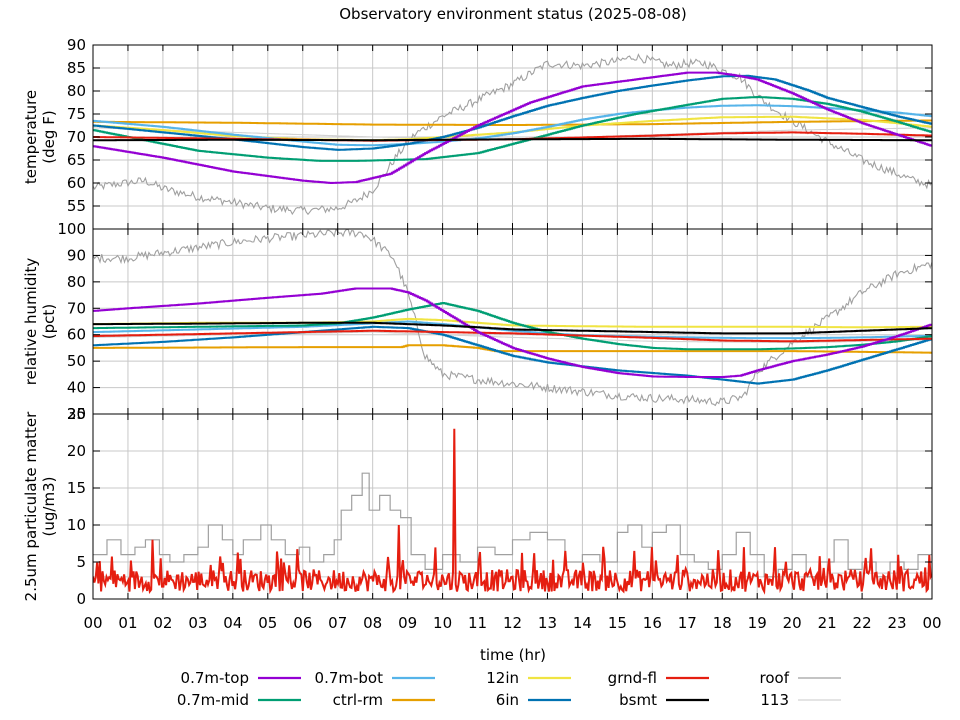  Describe the element at coordinates (533, 700) in the screenshot. I see `legend-entry-6in: 6in` at that location.